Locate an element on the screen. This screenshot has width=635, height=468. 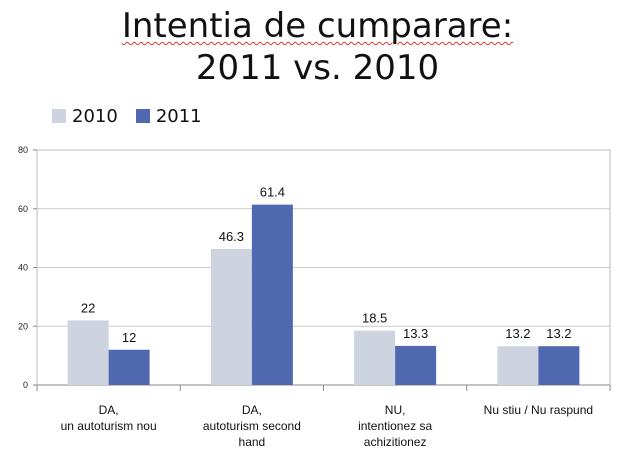
title-line-1: Intentia de cumparare: is located at coordinates (317, 26).